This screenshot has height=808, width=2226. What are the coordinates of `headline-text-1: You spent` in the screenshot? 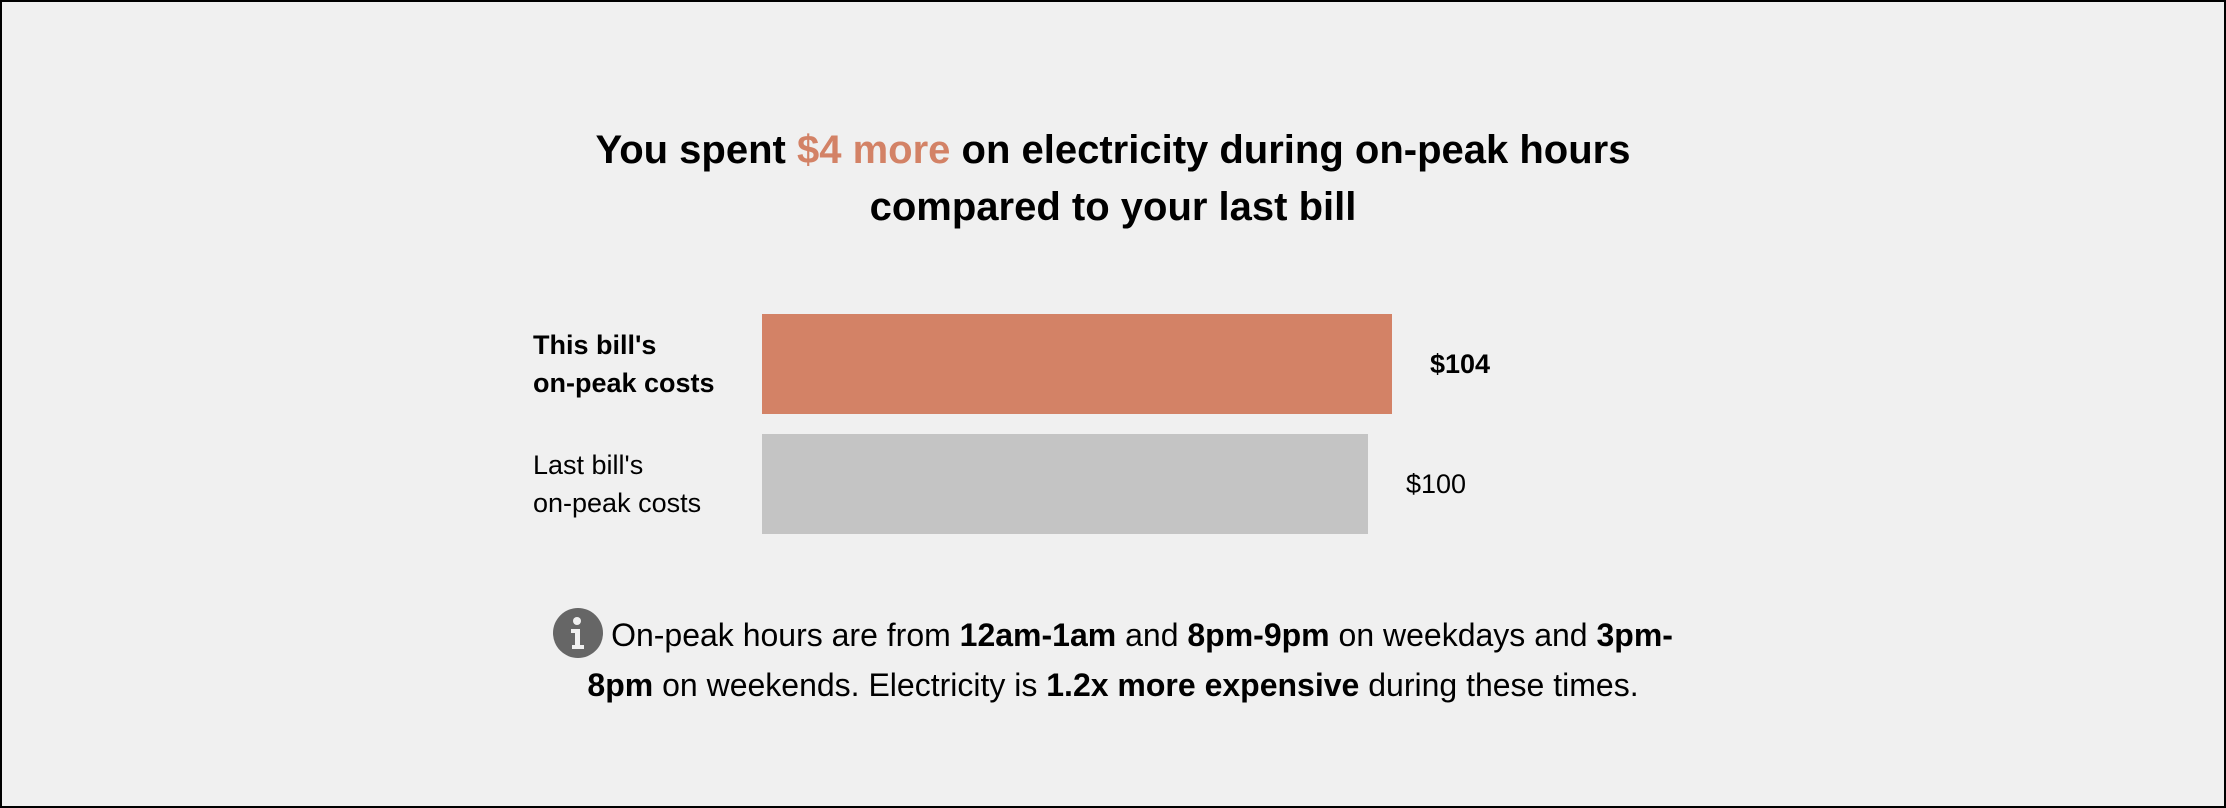 It's located at (696, 150).